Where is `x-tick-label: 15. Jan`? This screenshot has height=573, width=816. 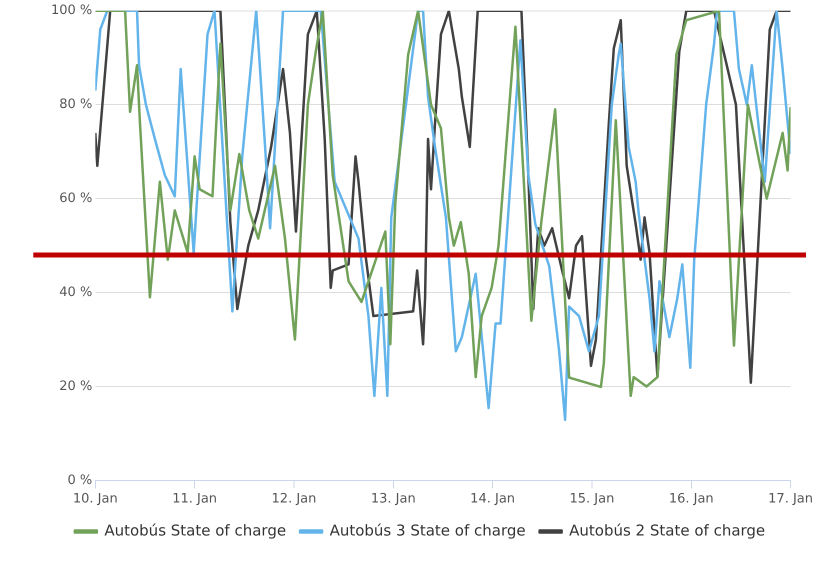 x-tick-label: 15. Jan is located at coordinates (591, 499).